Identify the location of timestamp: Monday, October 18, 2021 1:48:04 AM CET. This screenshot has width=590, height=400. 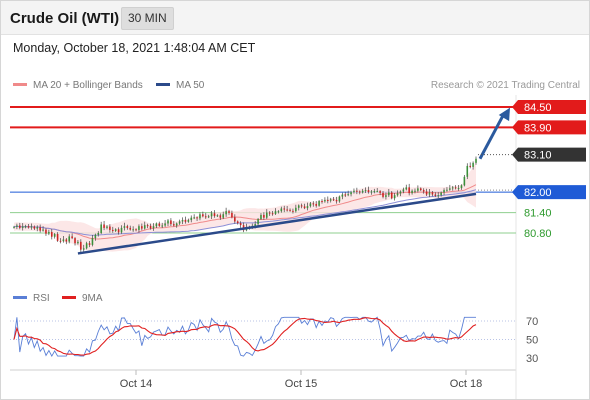
(134, 48).